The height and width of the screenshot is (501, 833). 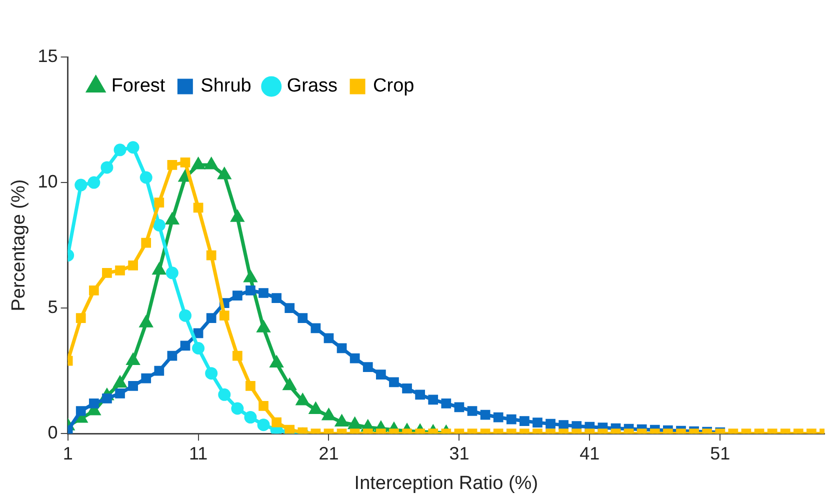 I want to click on x-tick-label: 1, so click(x=67, y=453).